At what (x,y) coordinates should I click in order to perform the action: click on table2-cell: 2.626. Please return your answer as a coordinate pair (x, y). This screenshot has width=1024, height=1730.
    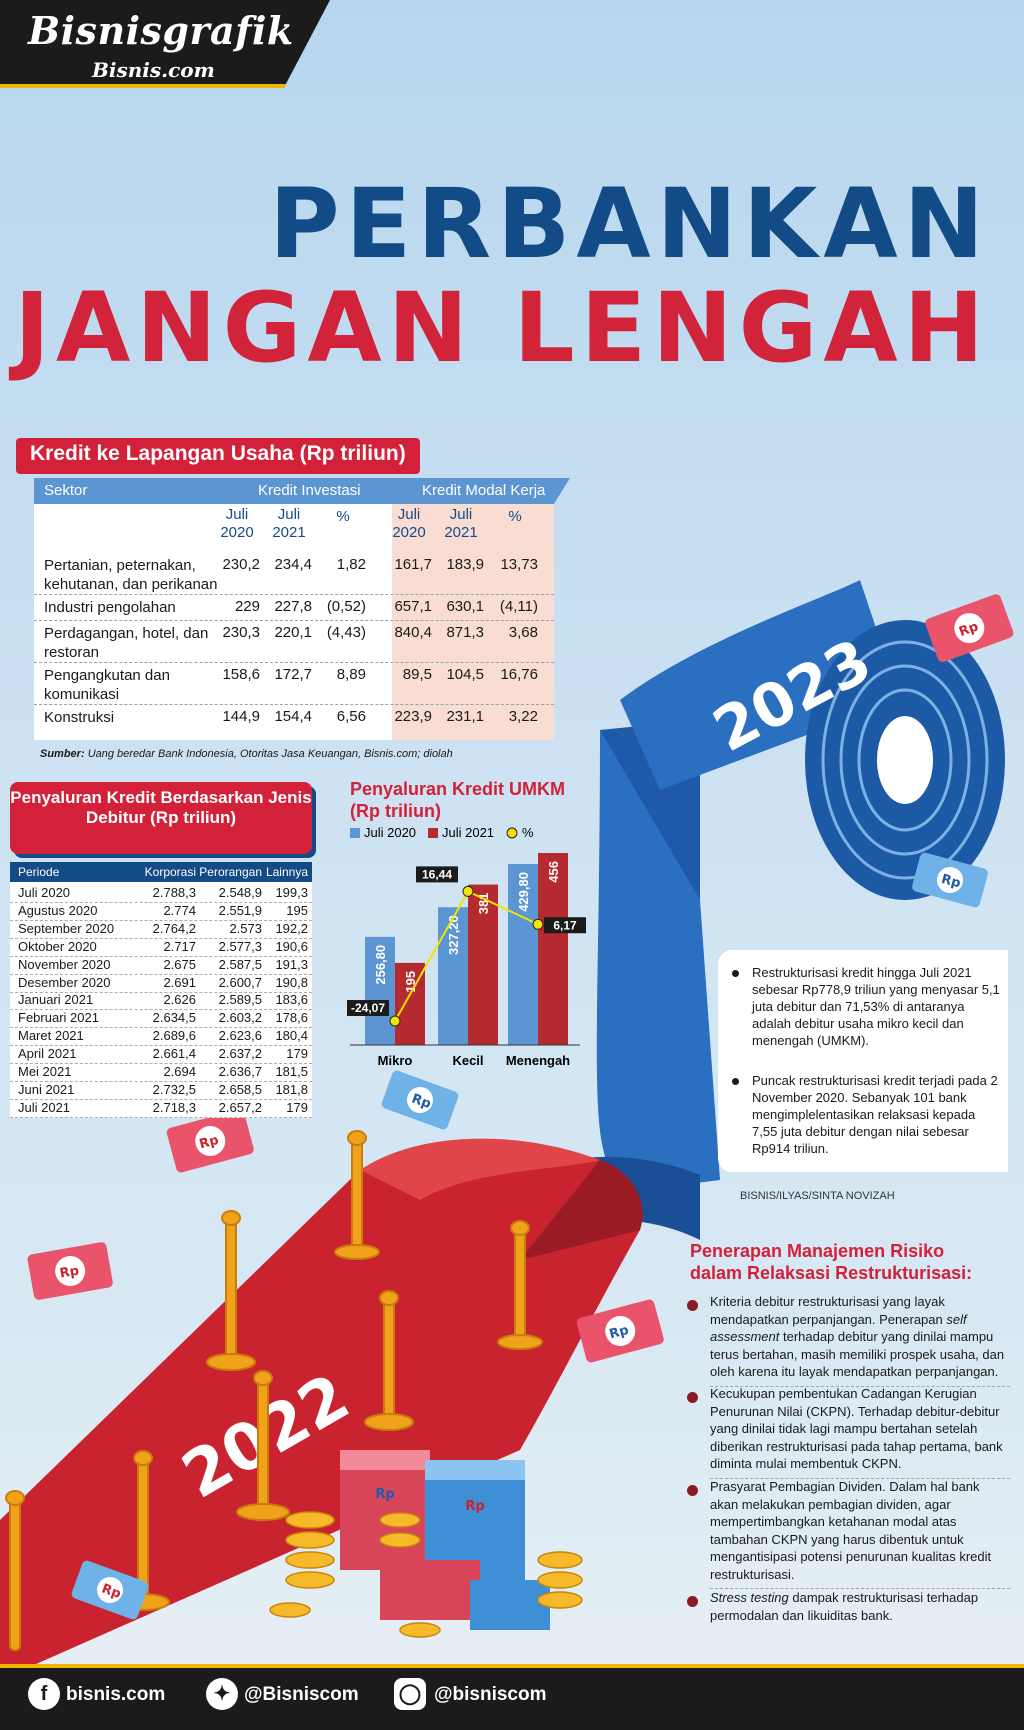
    Looking at the image, I should click on (179, 1000).